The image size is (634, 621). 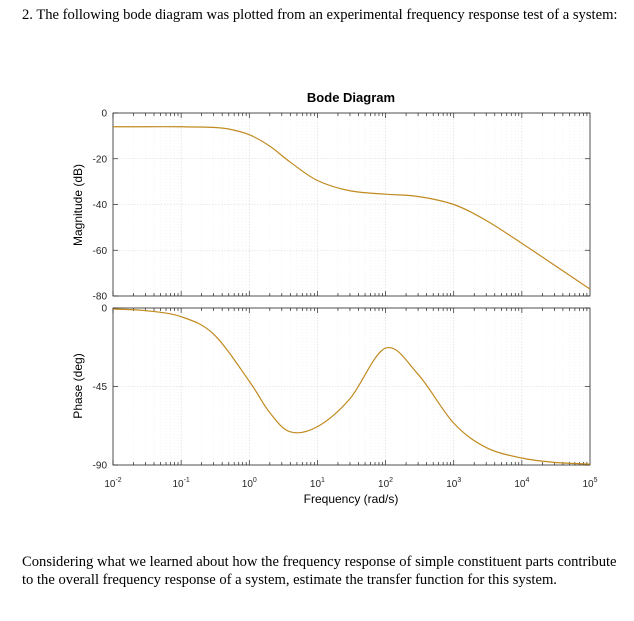 What do you see at coordinates (100, 297) in the screenshot?
I see `magnitude-tick-label: -80` at bounding box center [100, 297].